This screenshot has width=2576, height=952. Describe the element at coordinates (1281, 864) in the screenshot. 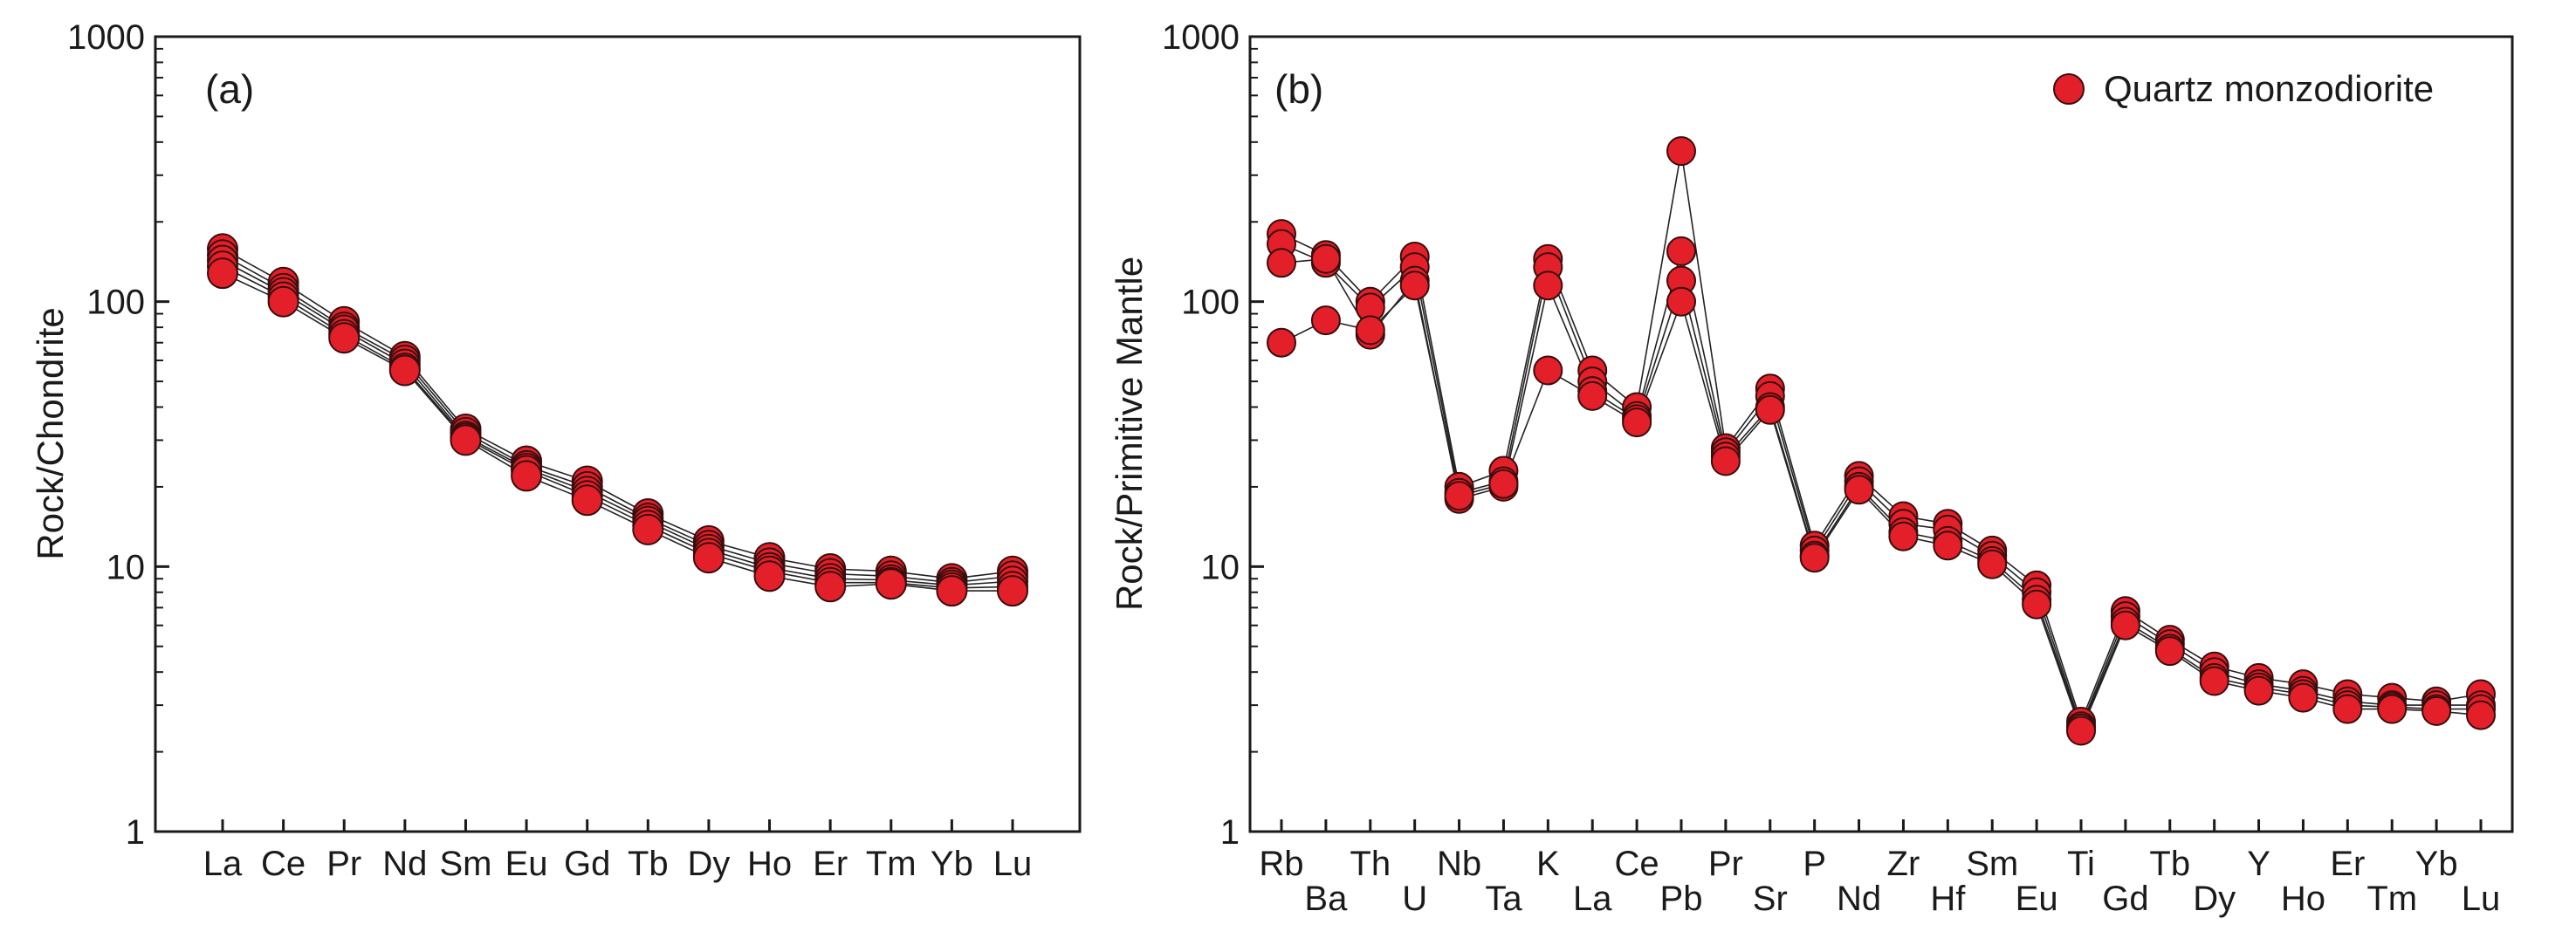

I see `x-tick-label: Rb` at that location.